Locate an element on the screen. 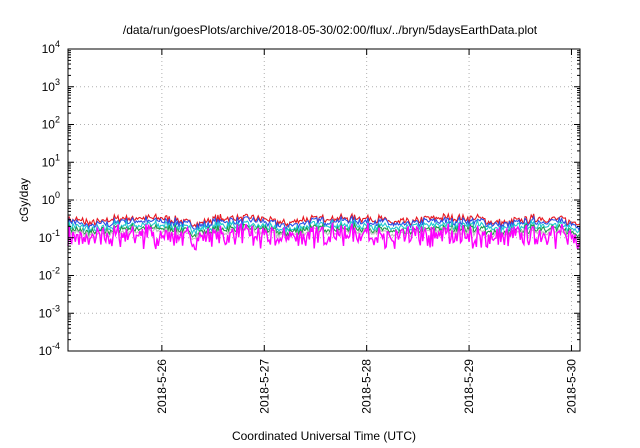  y-tick-label: 10⁻⁴ is located at coordinates (49, 349).